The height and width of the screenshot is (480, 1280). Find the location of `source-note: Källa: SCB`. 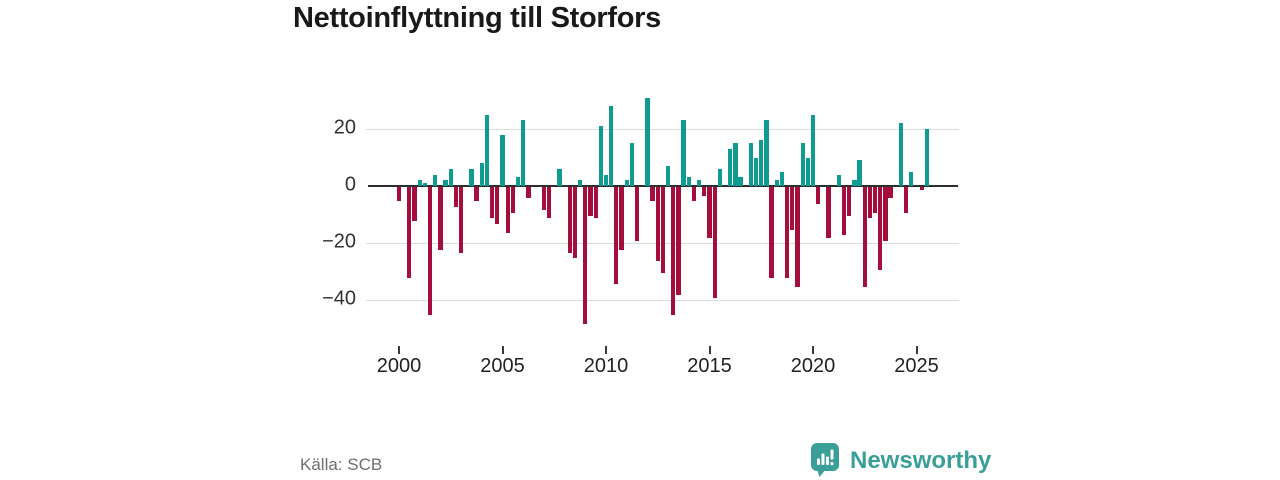

source-note: Källa: SCB is located at coordinates (341, 464).